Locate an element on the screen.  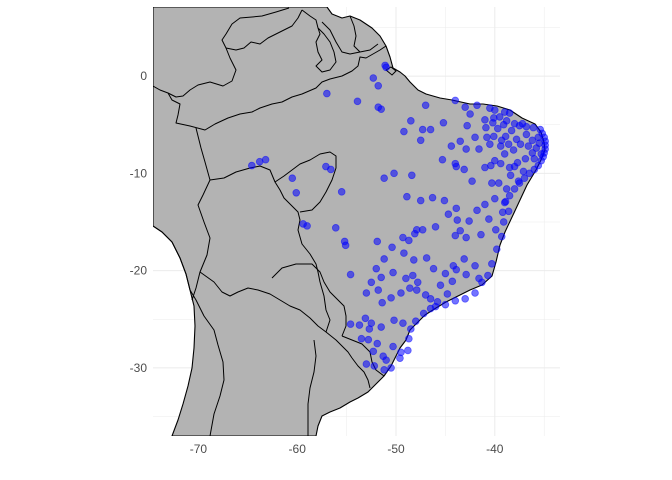
x-tick-label: -60 is located at coordinates (298, 449).